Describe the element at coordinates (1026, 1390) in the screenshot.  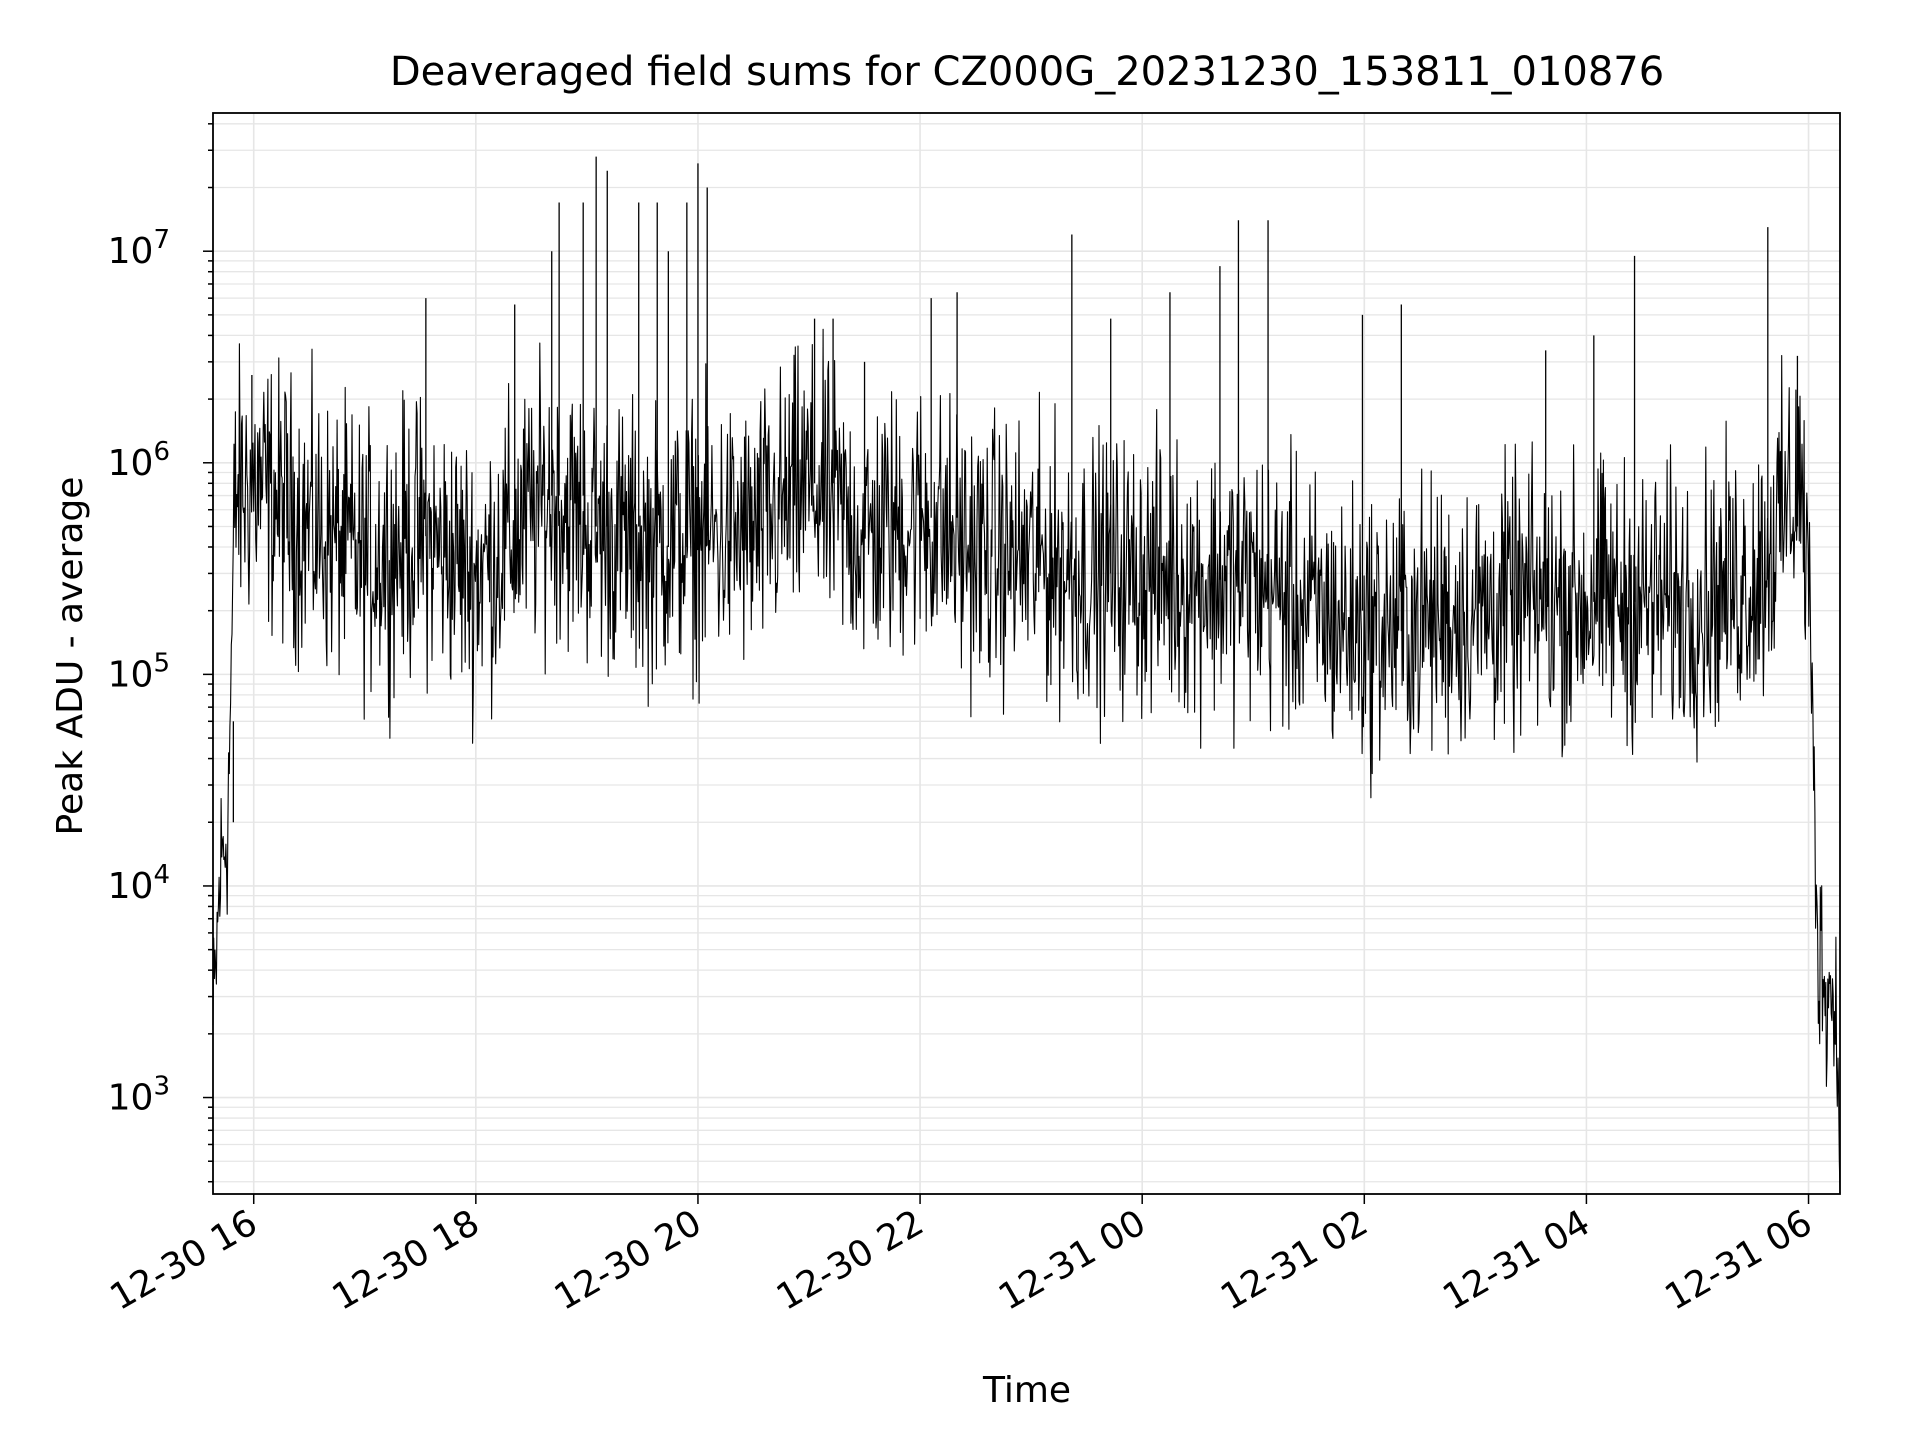
I see `x-axis-label: Time` at that location.